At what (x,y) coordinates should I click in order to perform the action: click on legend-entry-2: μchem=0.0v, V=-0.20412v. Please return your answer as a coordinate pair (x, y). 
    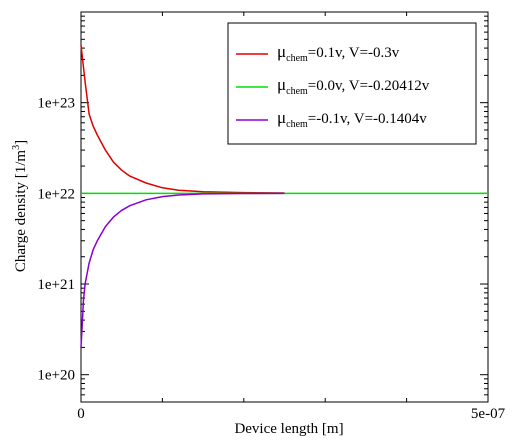
    Looking at the image, I should click on (333, 86).